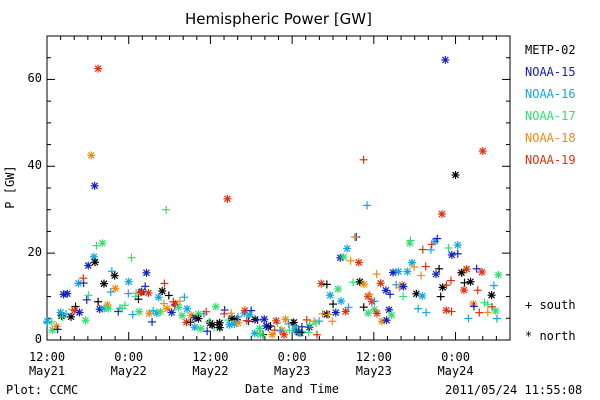 The width and height of the screenshot is (600, 400). I want to click on x-tick-label: 0:00 May23, so click(292, 364).